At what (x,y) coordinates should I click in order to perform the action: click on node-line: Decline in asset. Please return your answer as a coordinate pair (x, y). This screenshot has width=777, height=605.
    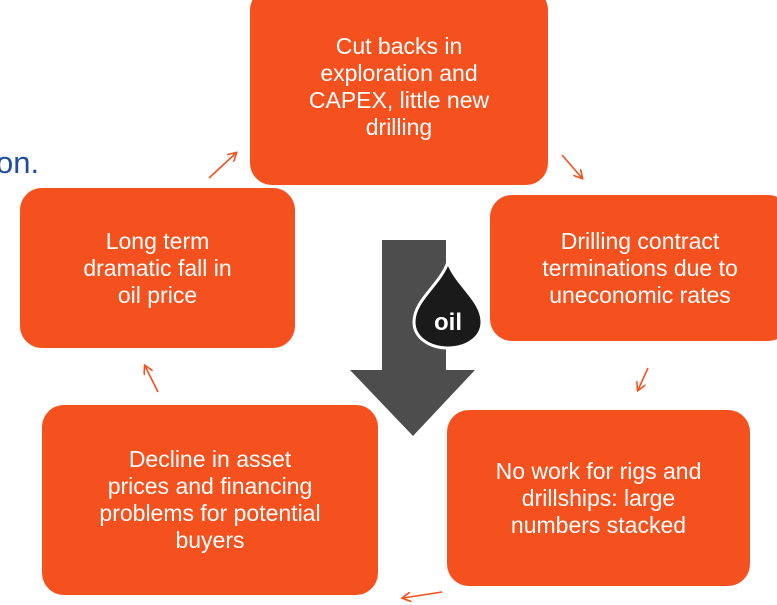
    Looking at the image, I should click on (210, 459).